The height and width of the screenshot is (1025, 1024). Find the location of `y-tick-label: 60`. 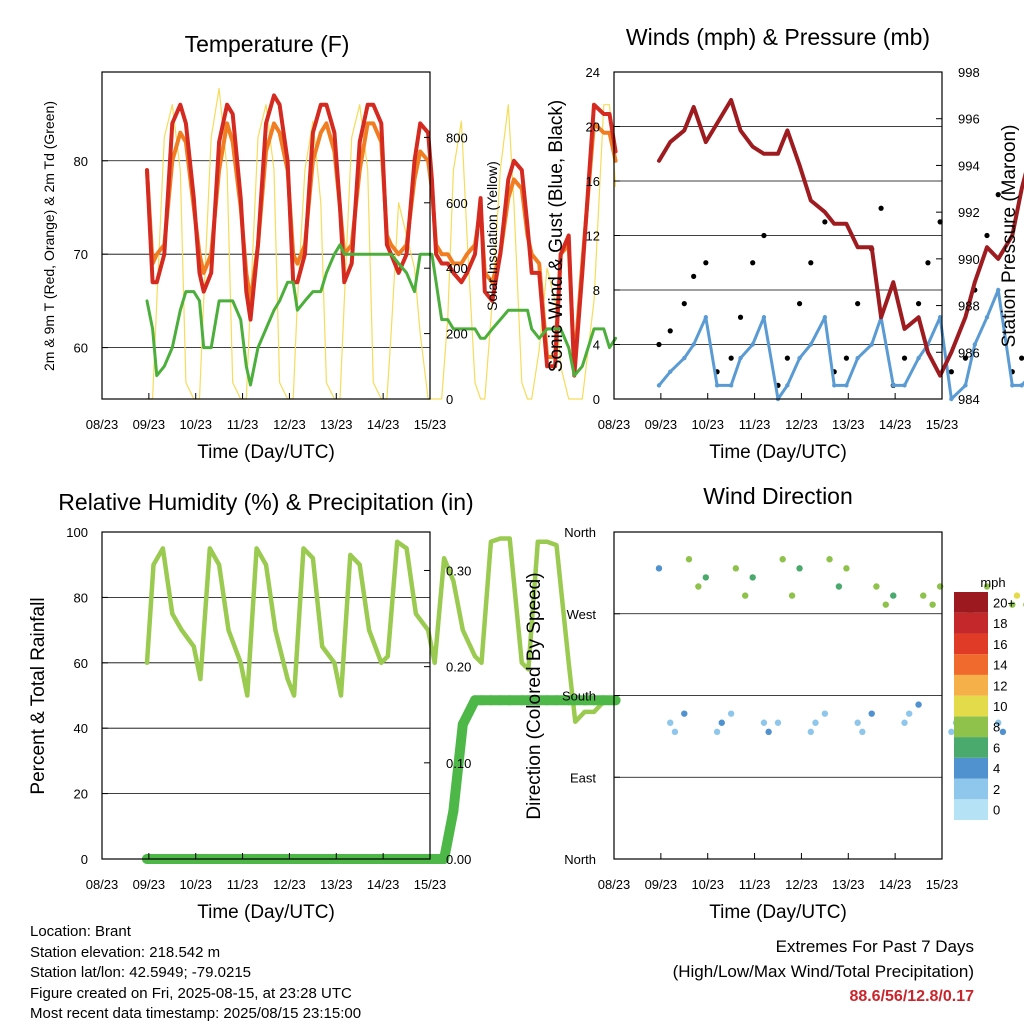

y-tick-label: 60 is located at coordinates (81, 663).